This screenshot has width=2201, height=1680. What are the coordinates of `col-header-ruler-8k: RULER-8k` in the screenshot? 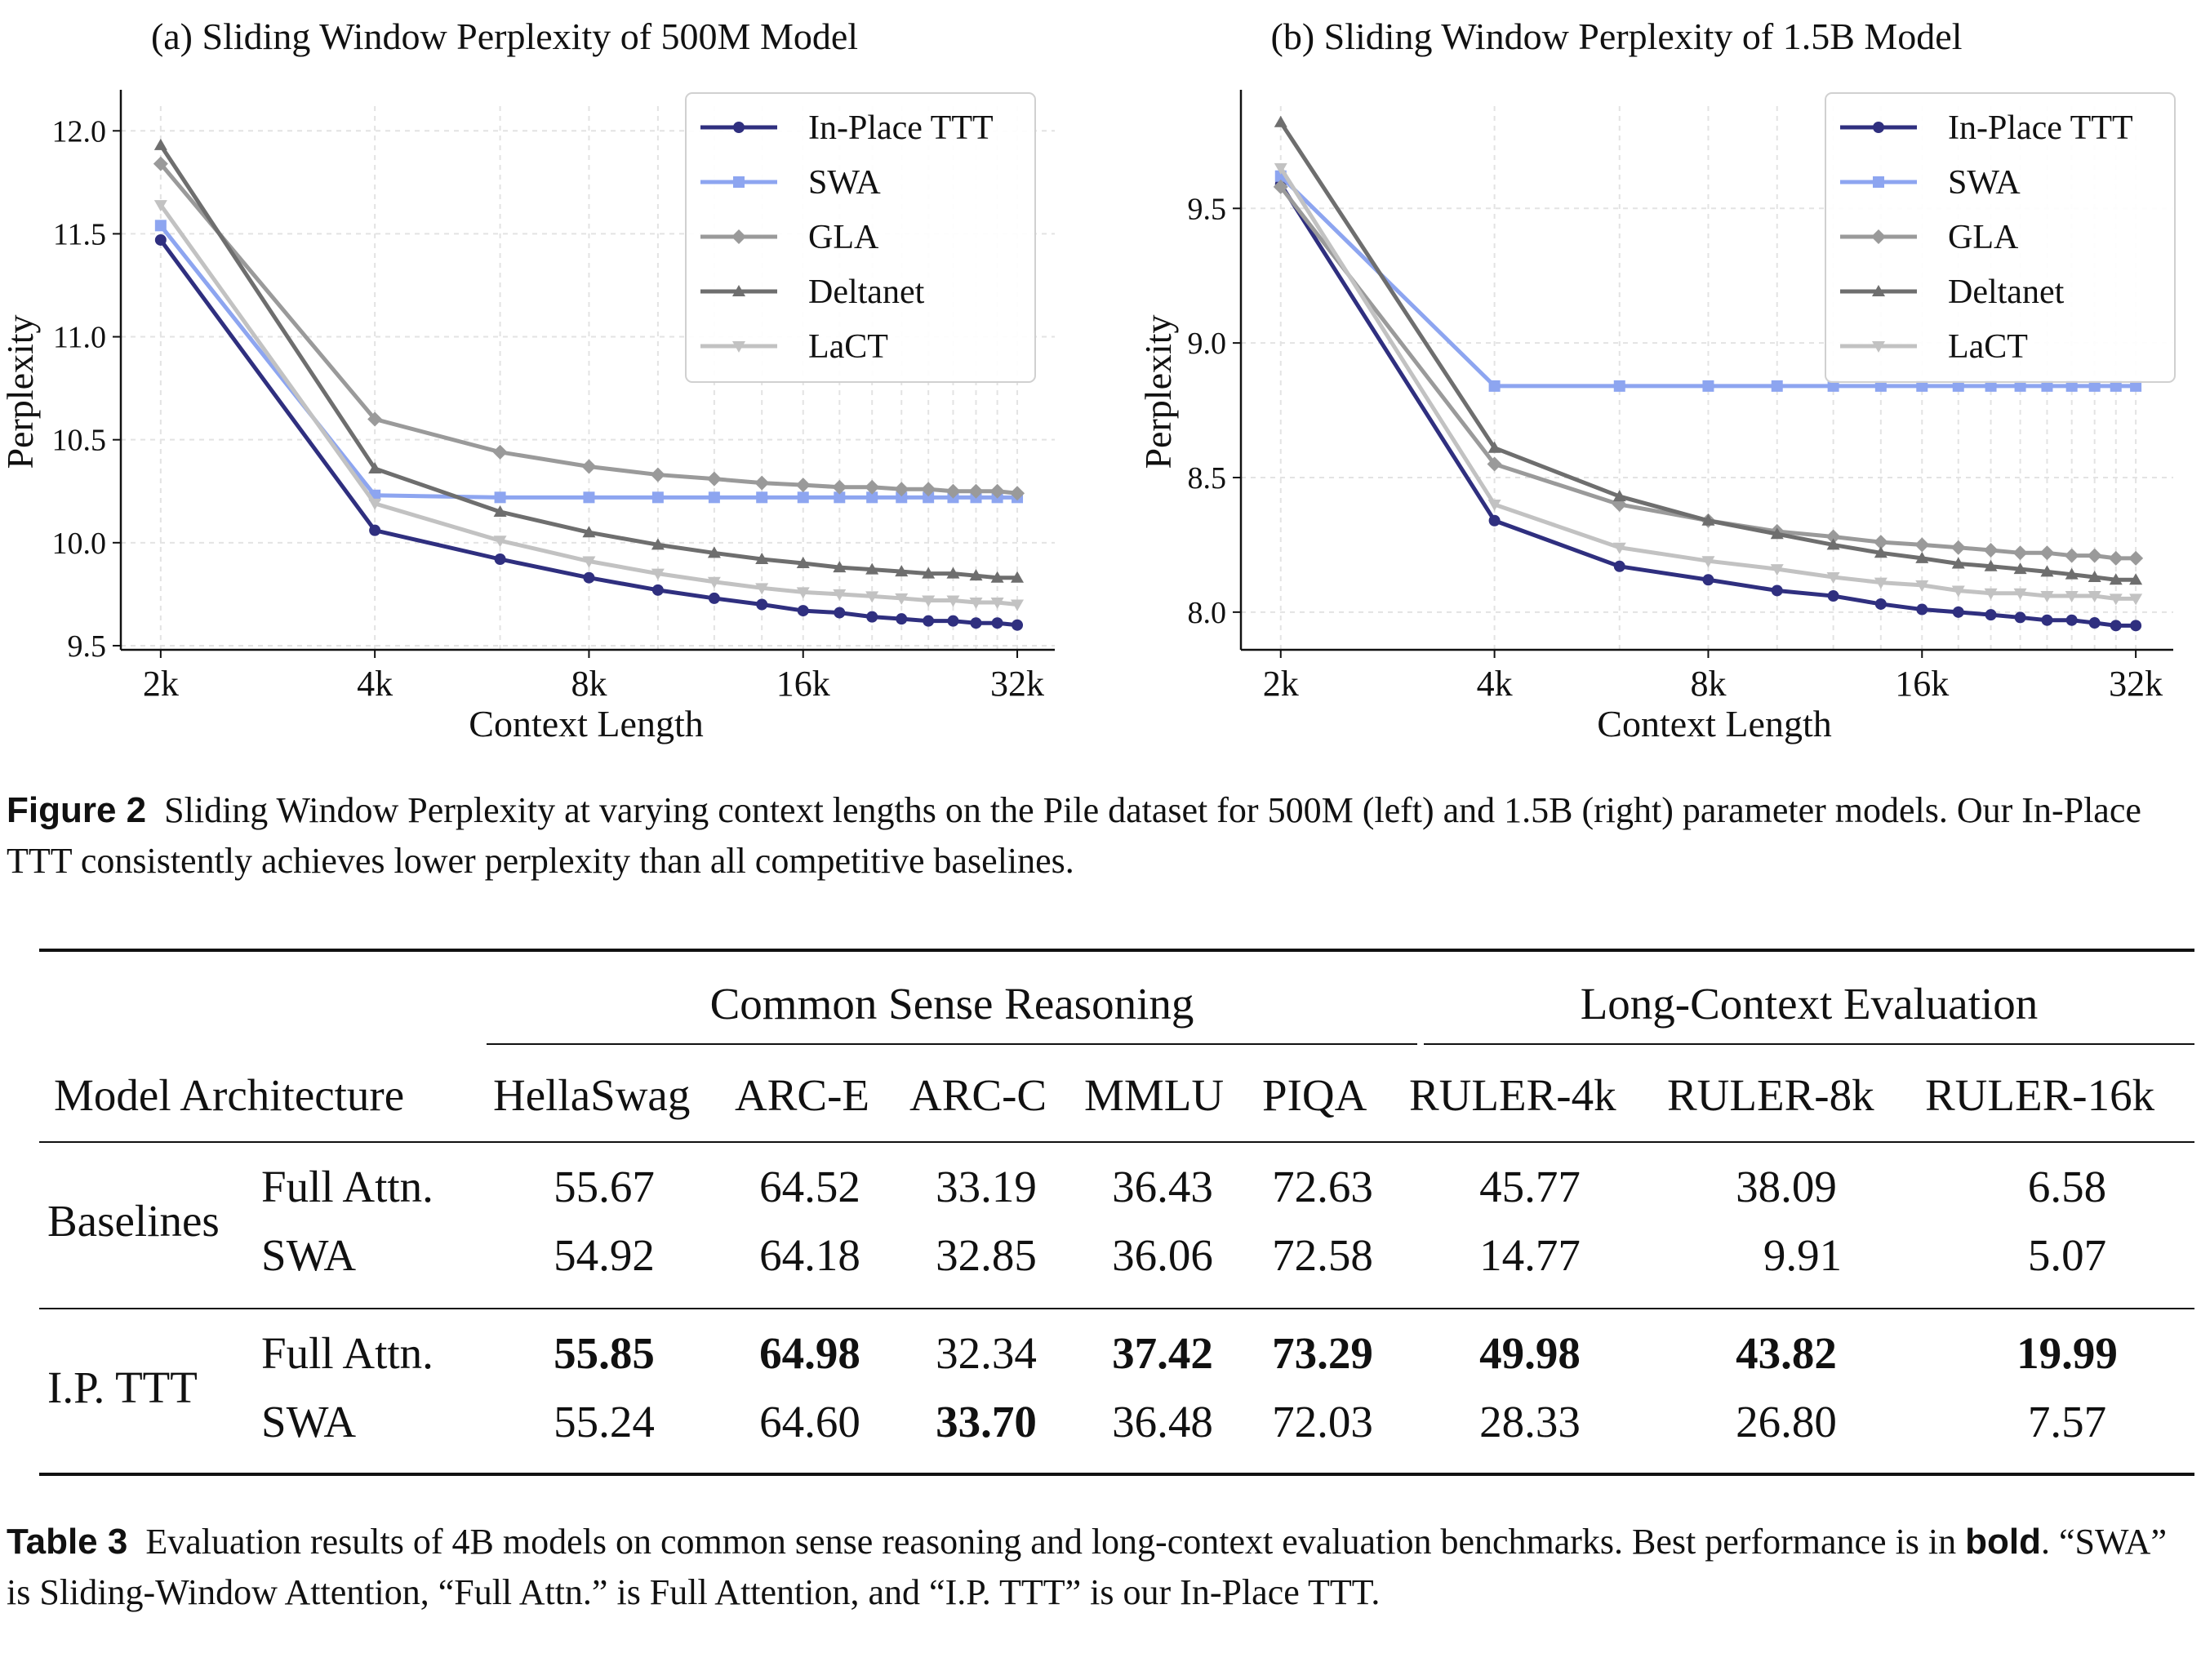 It's located at (1771, 1095).